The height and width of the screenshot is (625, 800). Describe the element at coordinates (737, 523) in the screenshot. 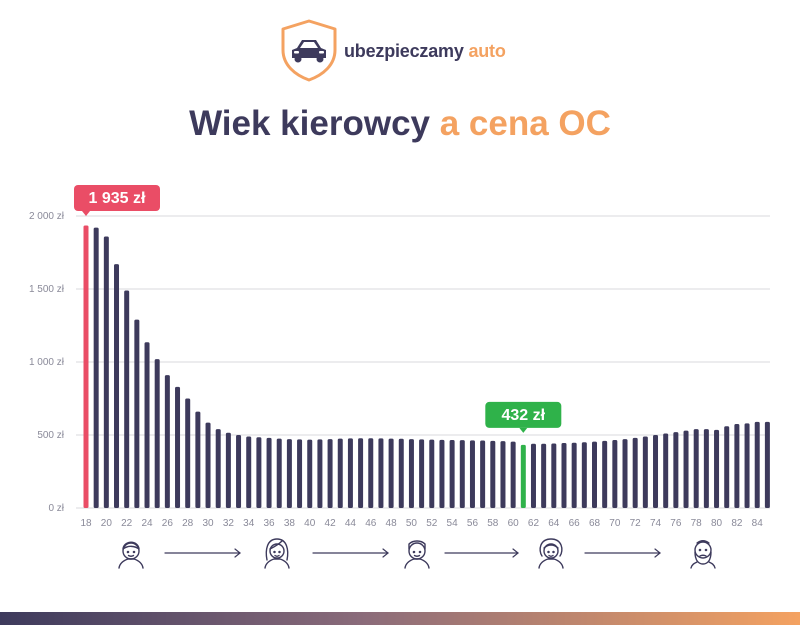

I see `x-tick-label: 82` at that location.